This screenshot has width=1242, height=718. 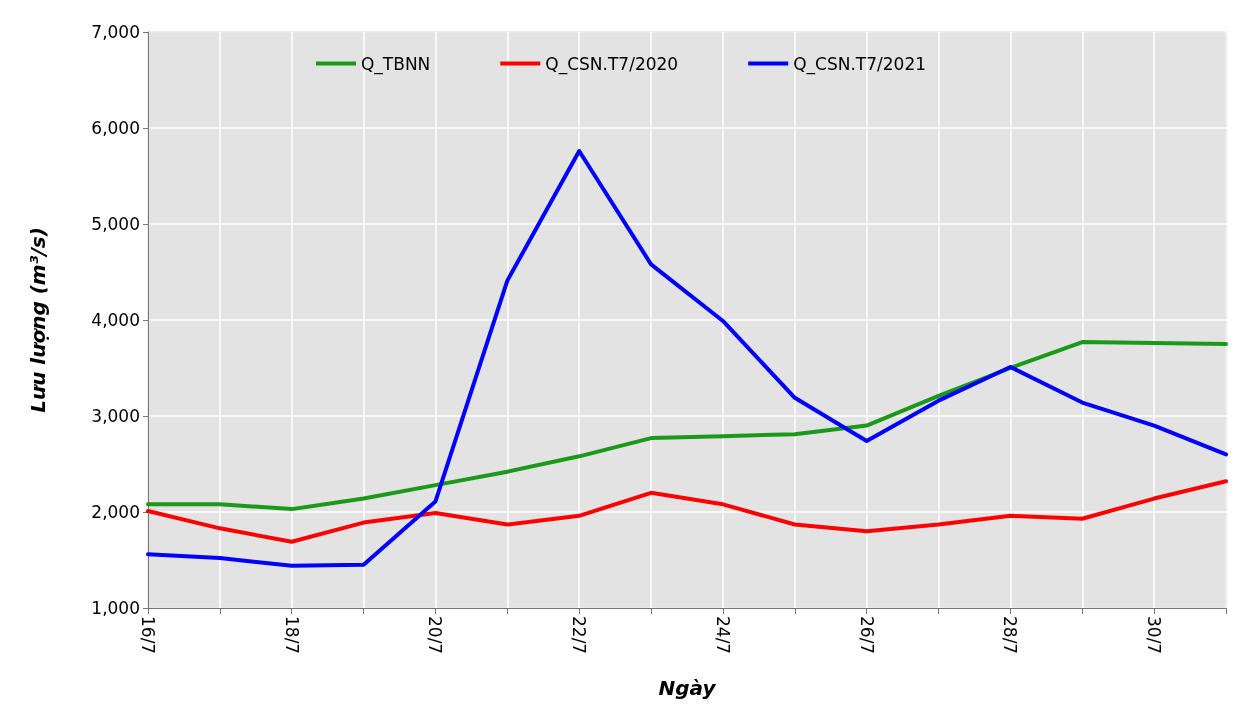 I want to click on y-tick-label: 7,000, so click(x=115, y=32).